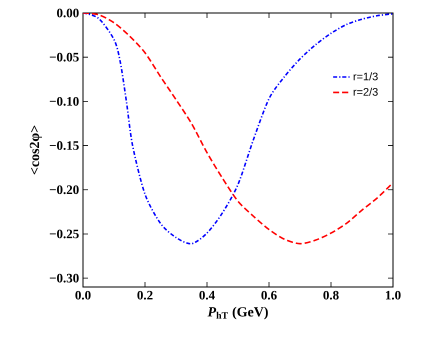  Describe the element at coordinates (238, 313) in the screenshot. I see `x-axis-title: P$_{hT}$ (GeV)` at that location.